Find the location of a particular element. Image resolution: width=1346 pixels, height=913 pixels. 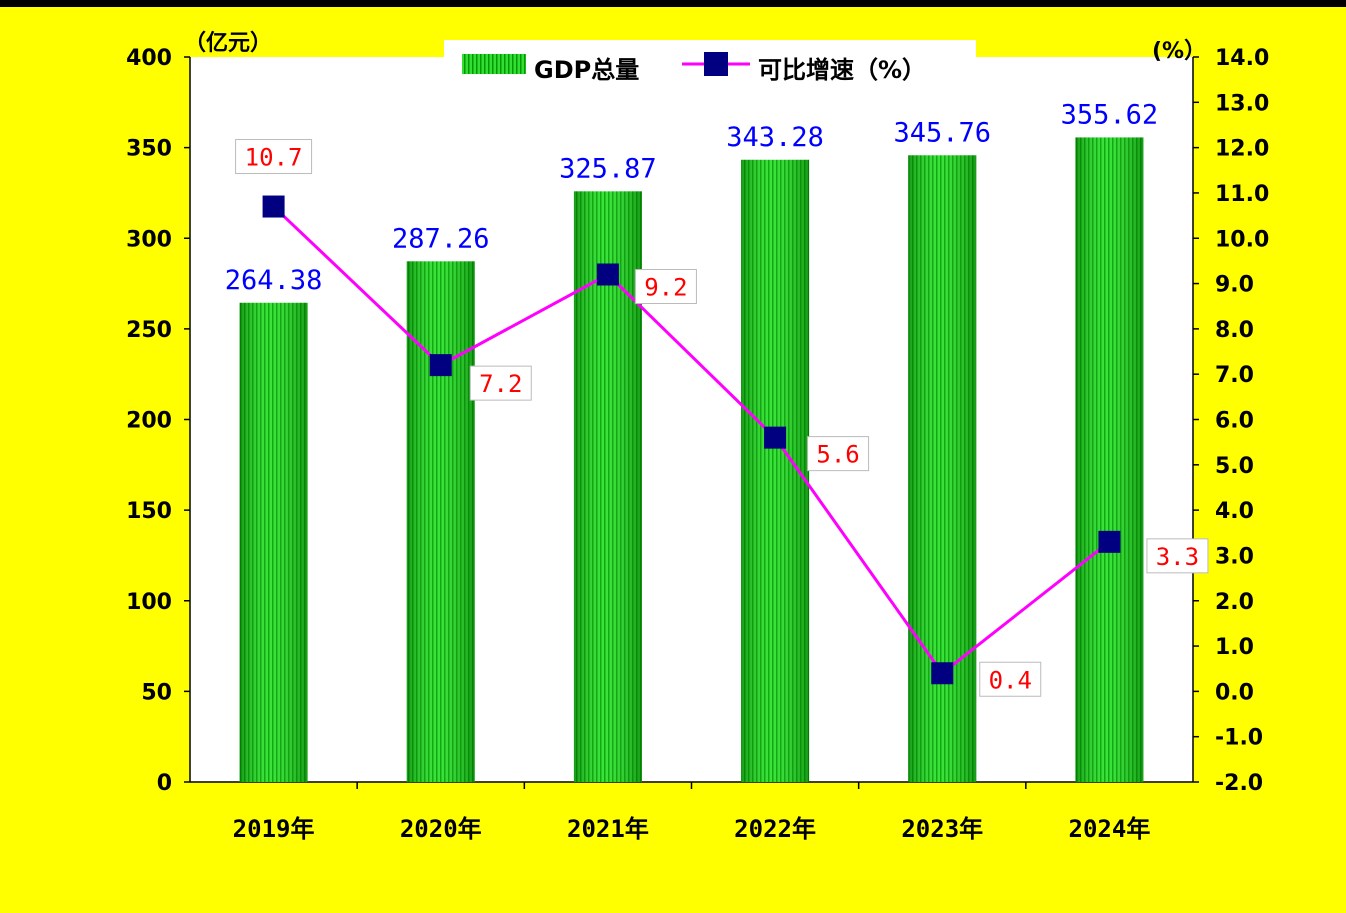

right-tick-label: -1.0 is located at coordinates (1239, 738).